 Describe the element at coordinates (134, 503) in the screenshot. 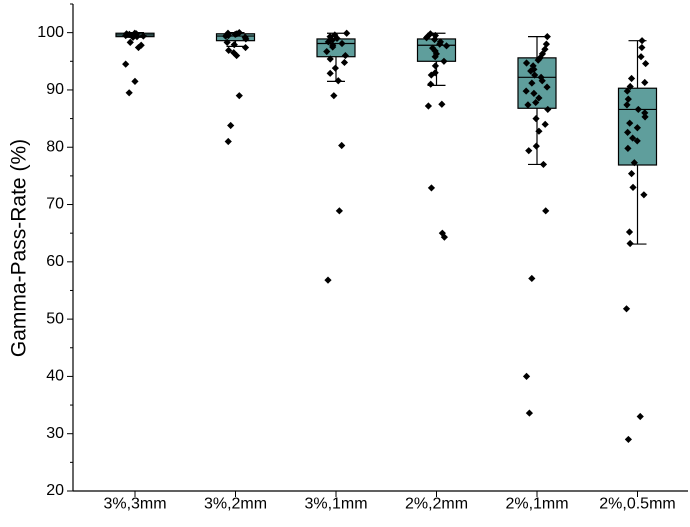

I see `x-tick-label: 3%,3mm` at that location.